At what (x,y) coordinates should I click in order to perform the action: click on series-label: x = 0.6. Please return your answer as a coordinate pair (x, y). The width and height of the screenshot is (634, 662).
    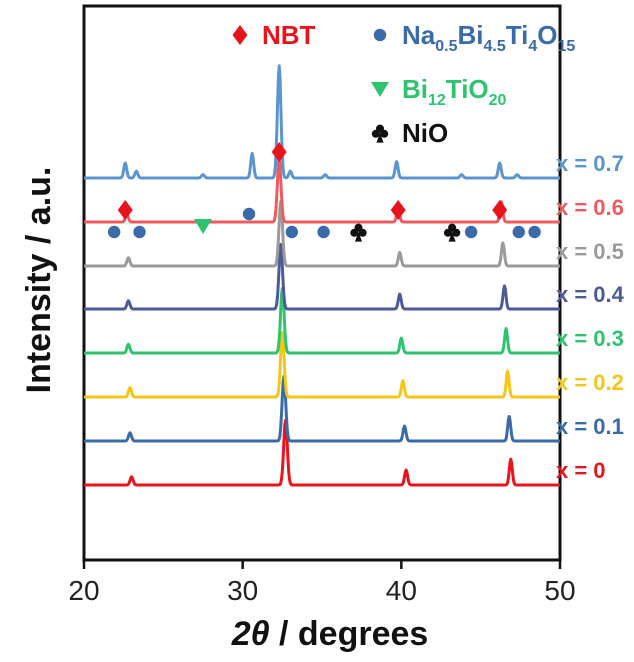
    Looking at the image, I should click on (590, 207).